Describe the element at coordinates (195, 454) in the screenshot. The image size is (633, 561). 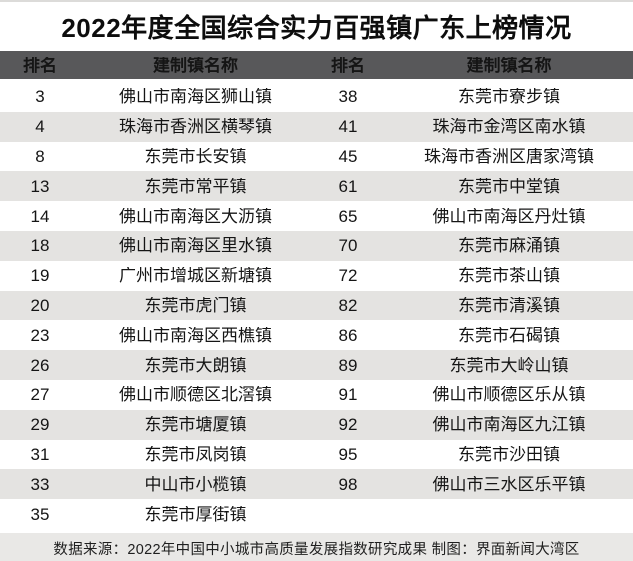
I see `town-cell-left: 东莞市凤岗镇` at that location.